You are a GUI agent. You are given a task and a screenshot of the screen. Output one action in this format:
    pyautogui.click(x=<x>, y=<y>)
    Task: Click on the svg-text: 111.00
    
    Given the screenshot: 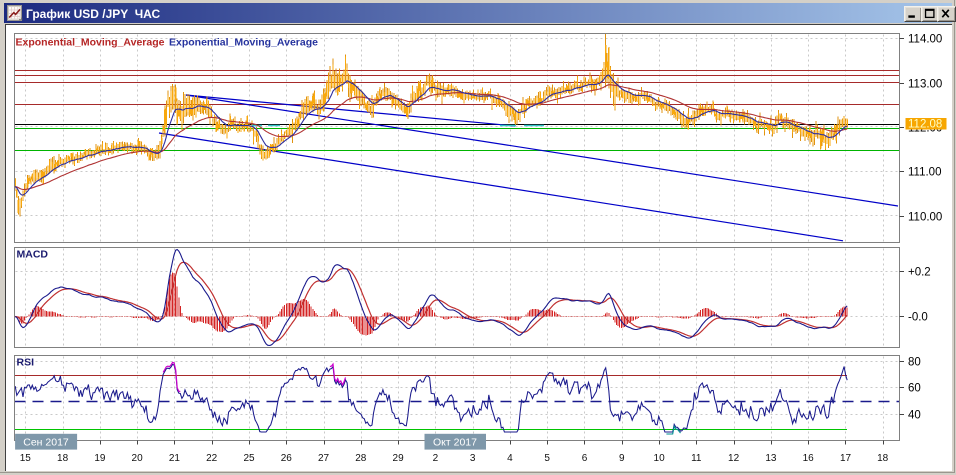 What is the action you would take?
    pyautogui.click(x=924, y=173)
    